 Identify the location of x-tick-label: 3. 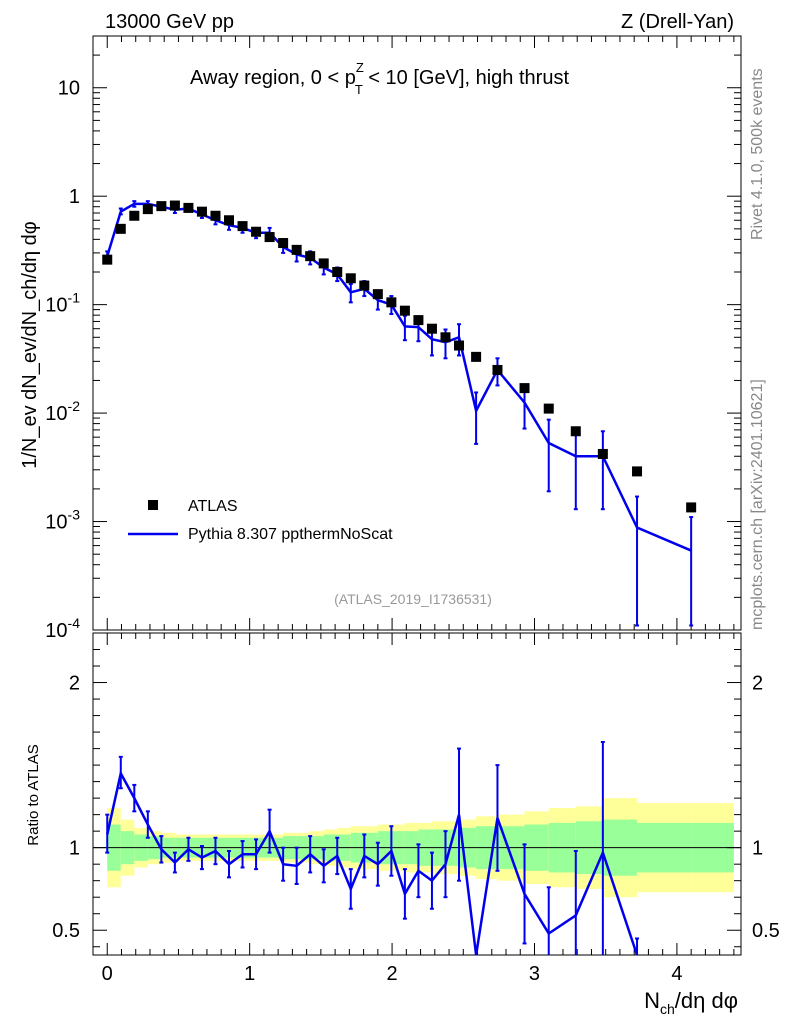
(534, 974).